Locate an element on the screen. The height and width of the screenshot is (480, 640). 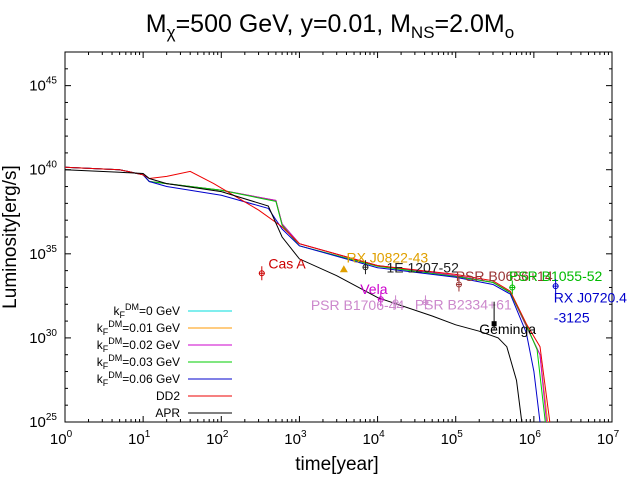
chart-title-text: Mχ=500 GeV, y=0.01, MNS=2.0Mo is located at coordinates (330, 26).